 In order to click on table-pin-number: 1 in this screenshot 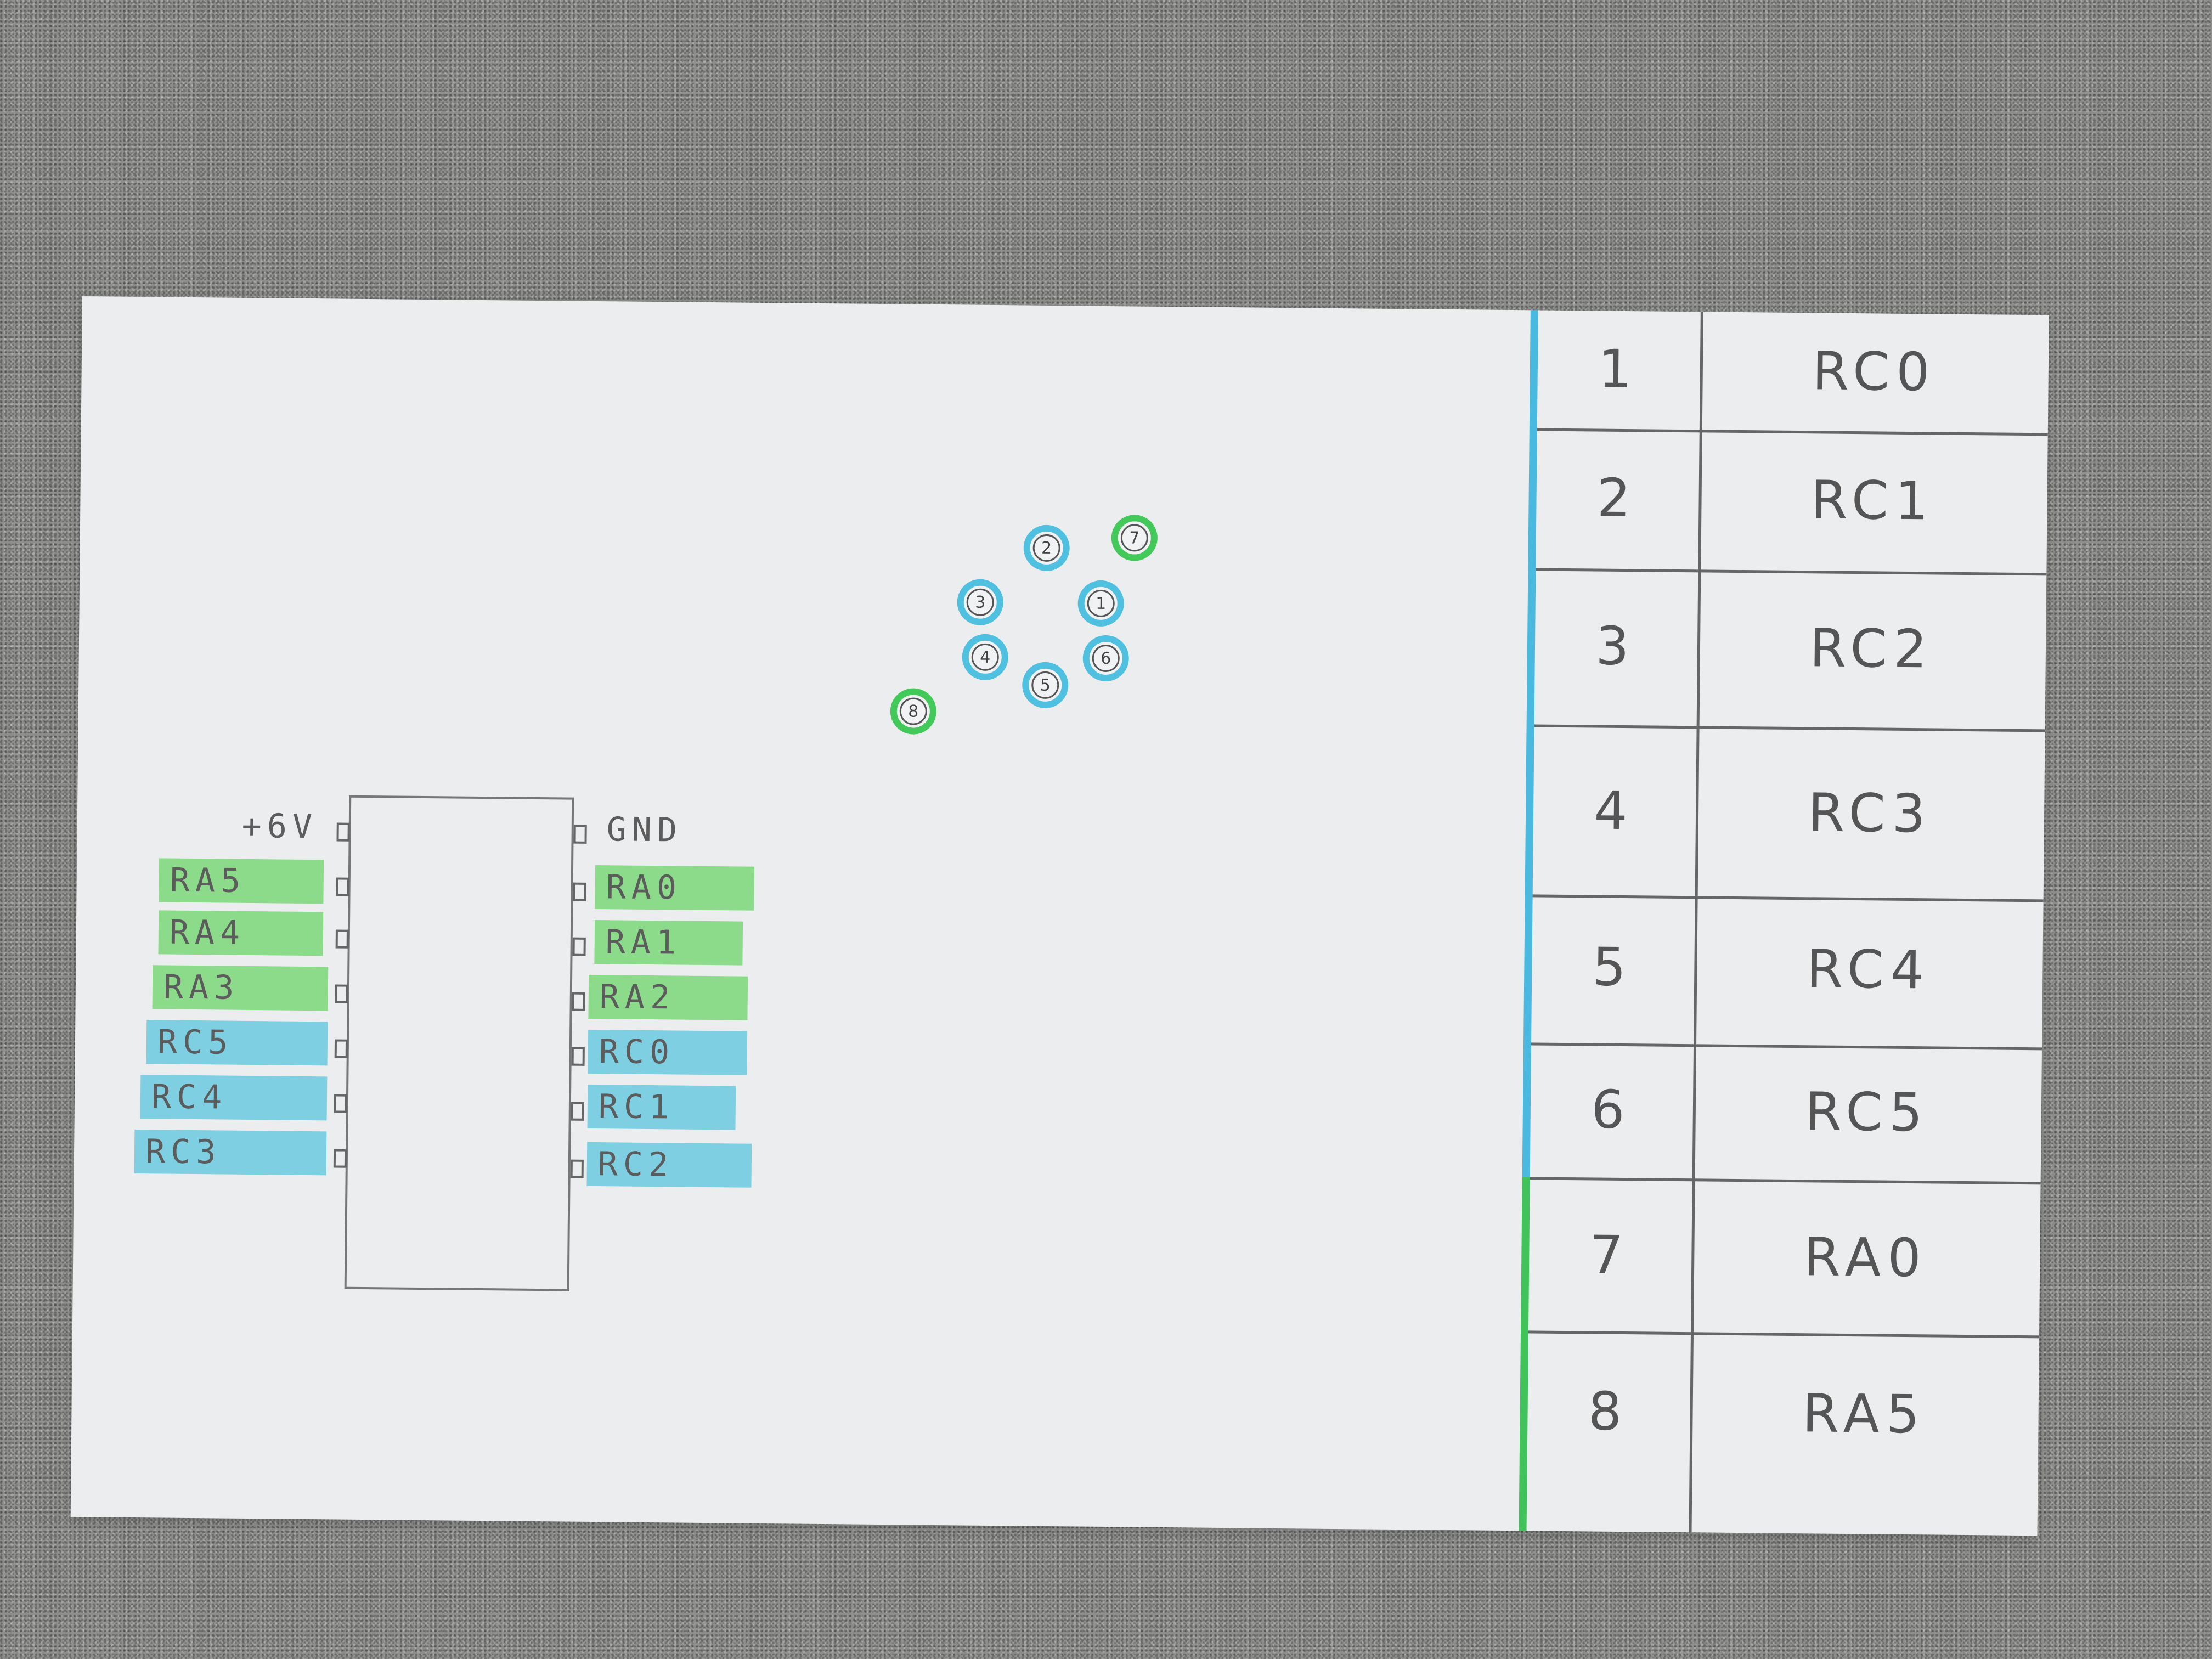, I will do `click(1615, 369)`.